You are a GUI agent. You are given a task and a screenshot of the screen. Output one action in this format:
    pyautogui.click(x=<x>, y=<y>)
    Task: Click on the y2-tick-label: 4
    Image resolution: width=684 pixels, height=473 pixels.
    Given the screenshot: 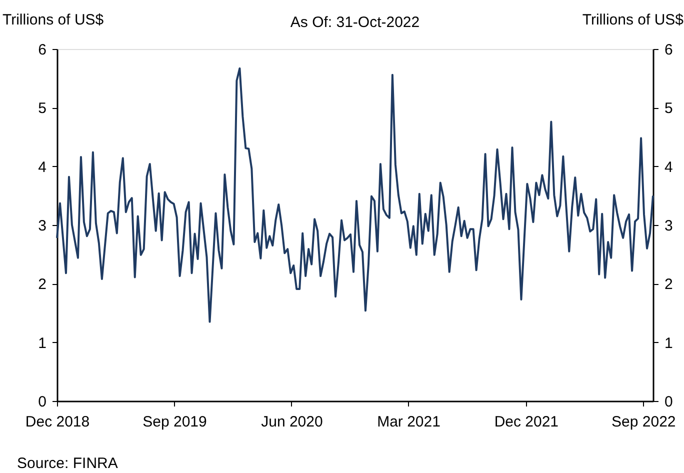 What is the action you would take?
    pyautogui.click(x=668, y=167)
    